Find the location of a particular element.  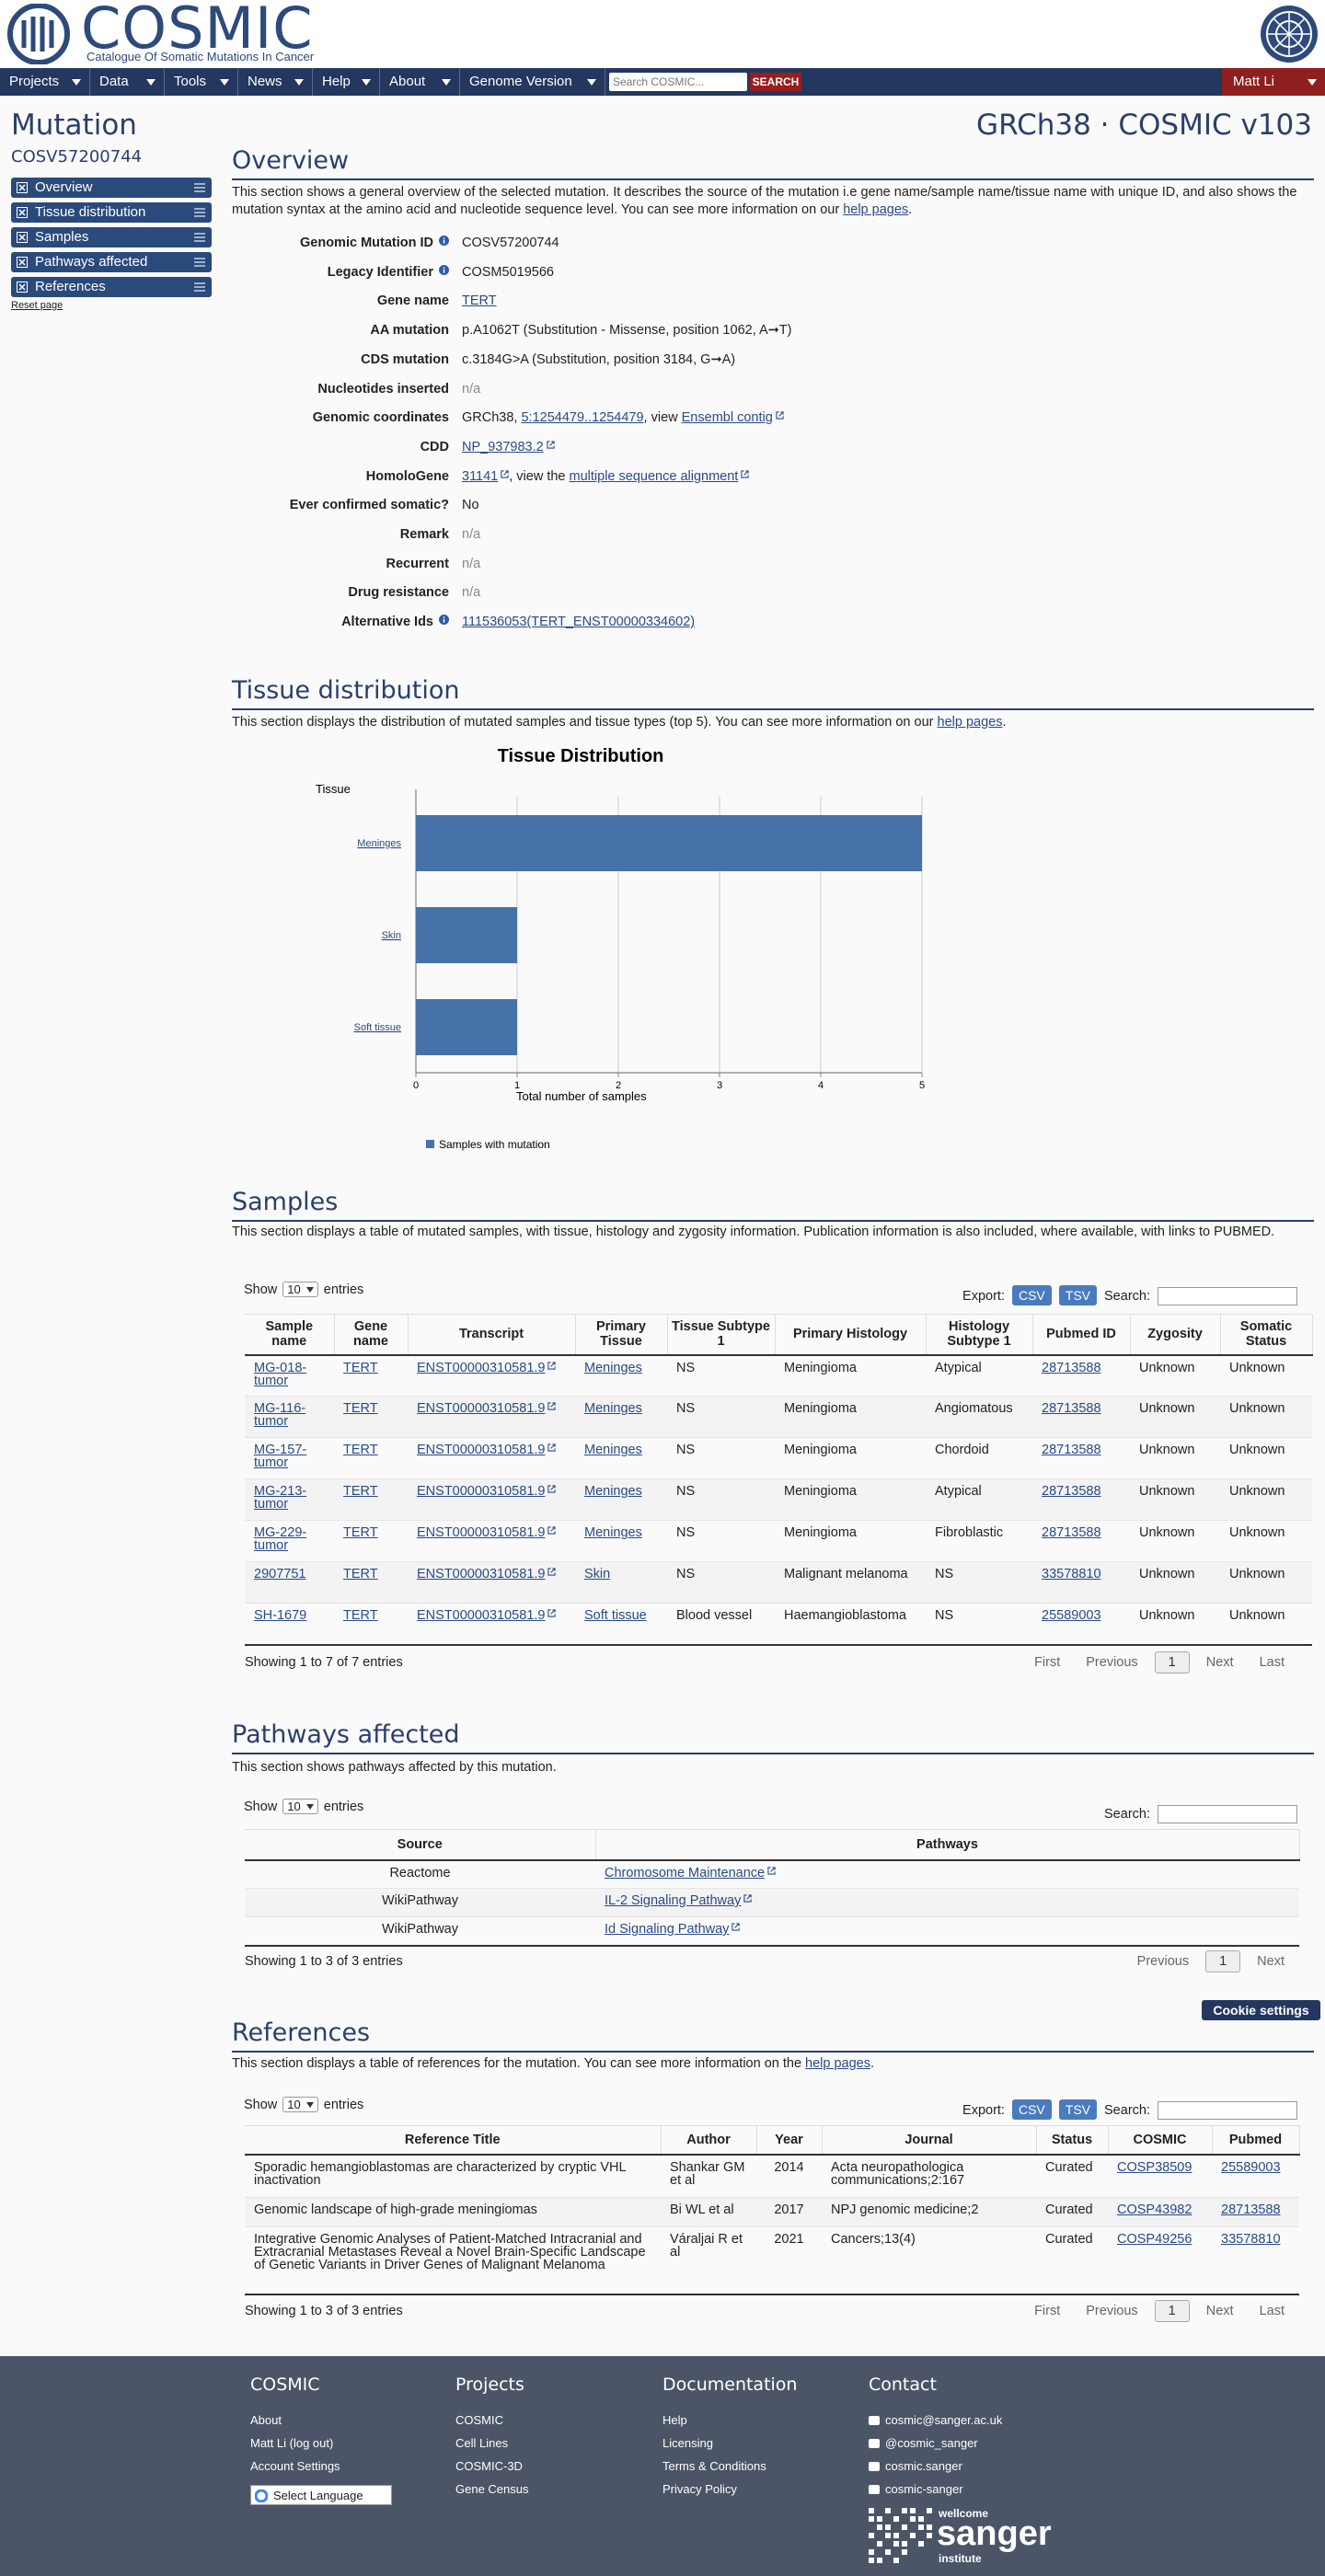

column-header: Primary Tissue is located at coordinates (621, 1335).